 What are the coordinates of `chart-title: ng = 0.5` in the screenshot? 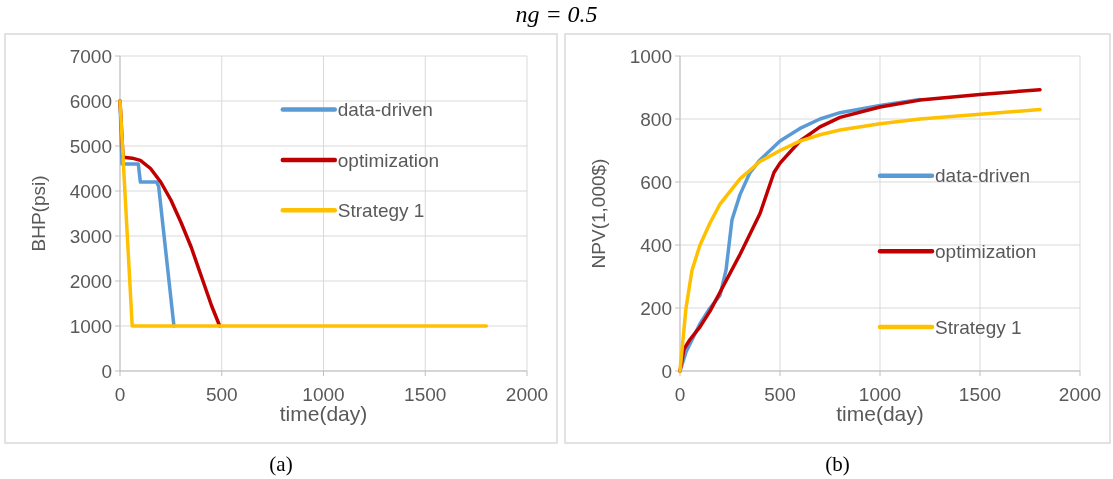 It's located at (556, 14).